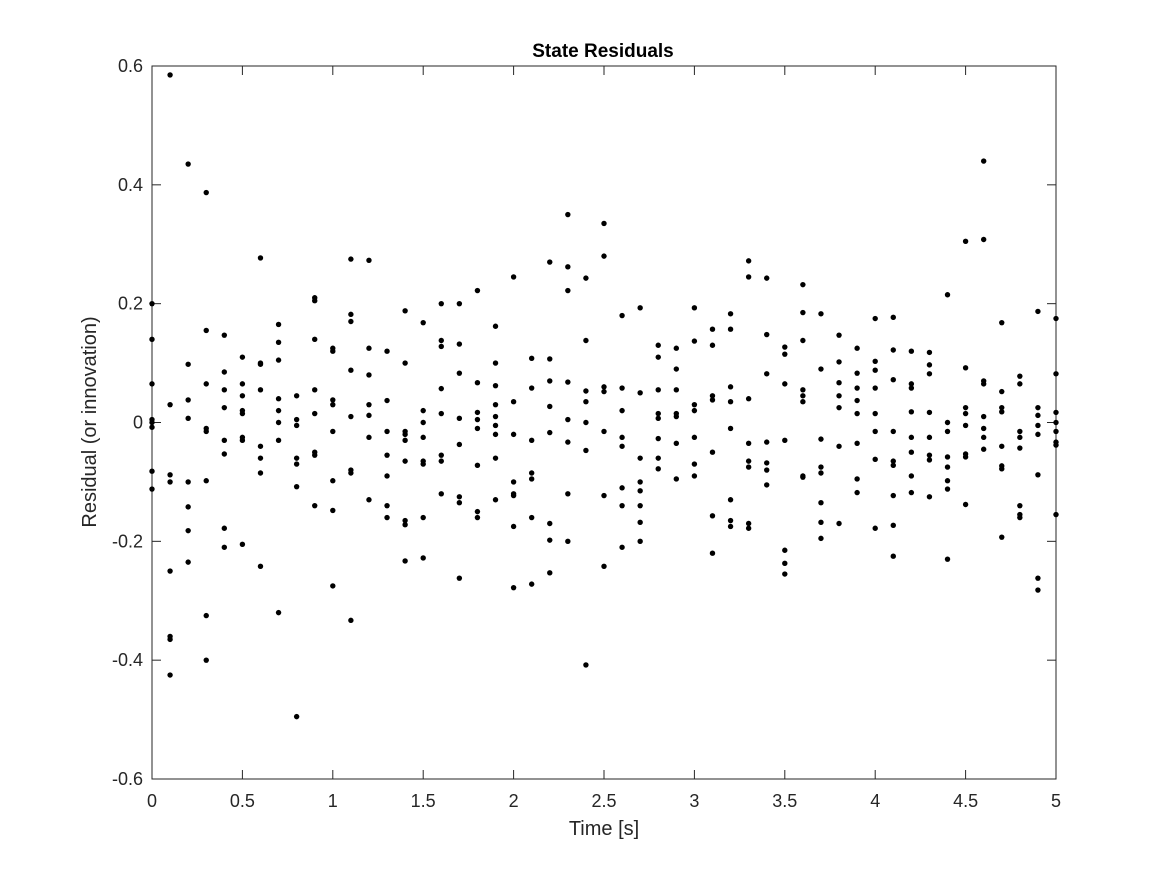 Image resolution: width=1167 pixels, height=875 pixels. I want to click on x-tick-label: 2, so click(514, 801).